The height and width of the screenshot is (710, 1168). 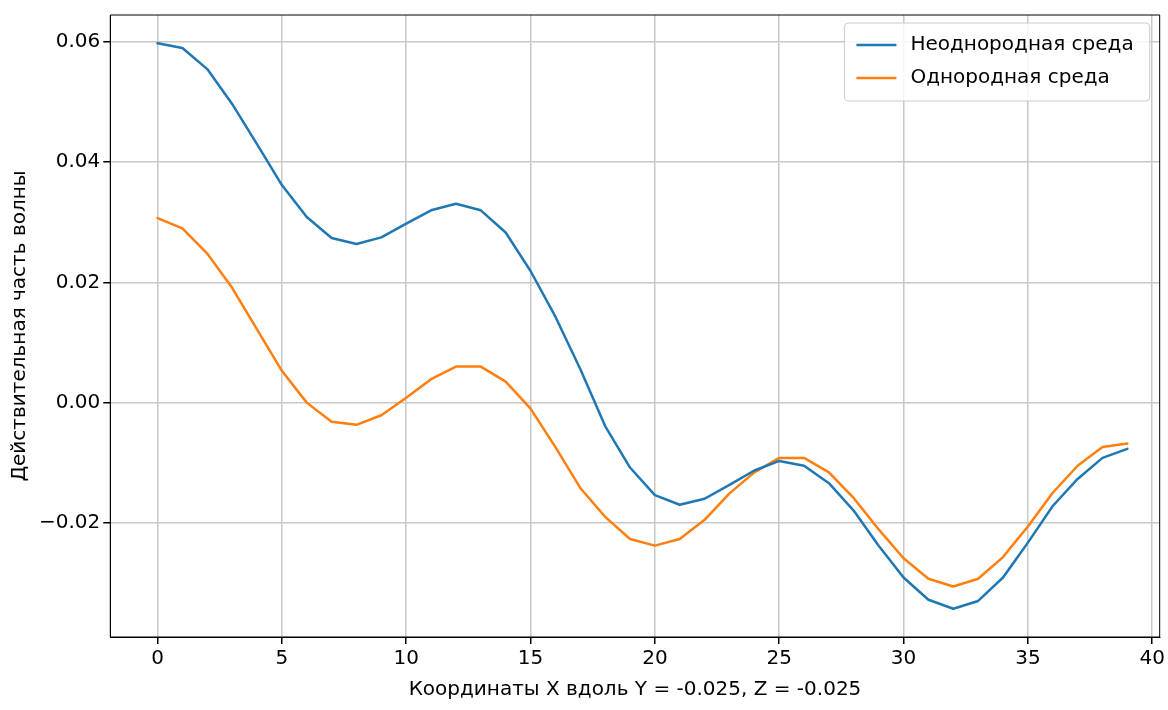 What do you see at coordinates (69, 521) in the screenshot?
I see `y-tick-label: −0.02` at bounding box center [69, 521].